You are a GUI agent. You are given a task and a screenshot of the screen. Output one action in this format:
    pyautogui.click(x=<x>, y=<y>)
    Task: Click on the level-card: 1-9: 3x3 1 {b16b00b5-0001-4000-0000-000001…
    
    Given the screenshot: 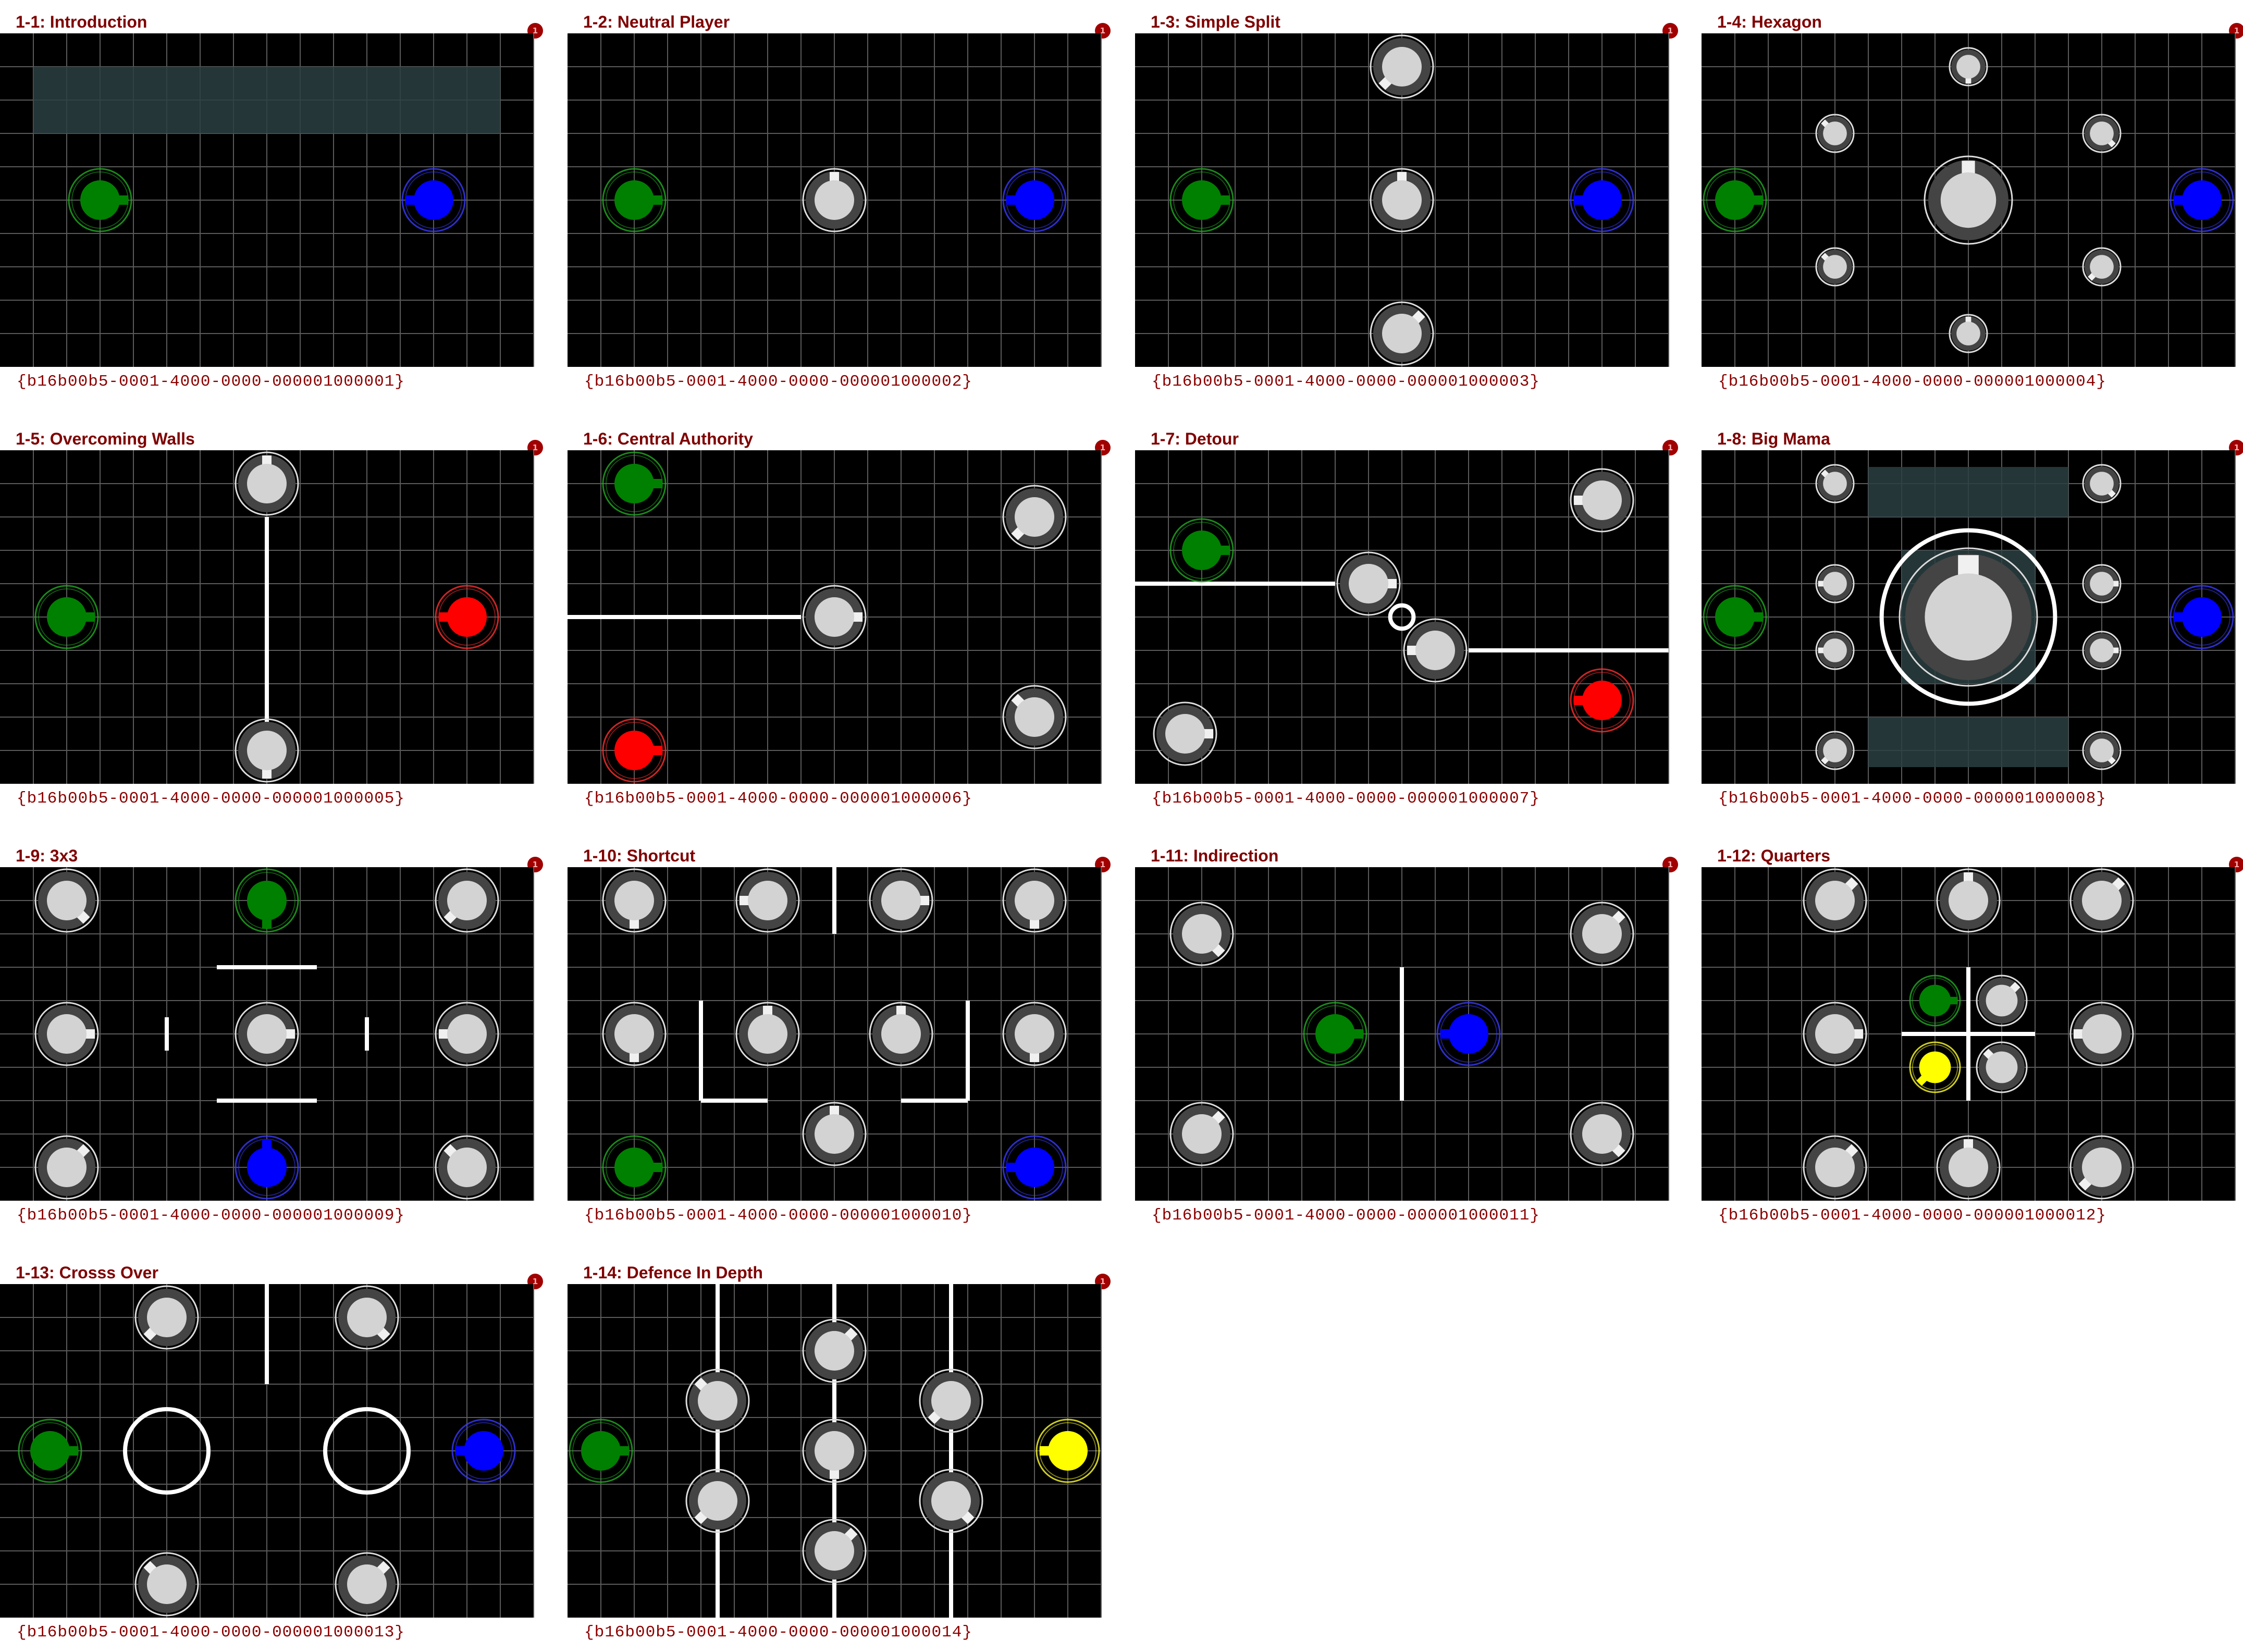 What is the action you would take?
    pyautogui.click(x=271, y=1034)
    